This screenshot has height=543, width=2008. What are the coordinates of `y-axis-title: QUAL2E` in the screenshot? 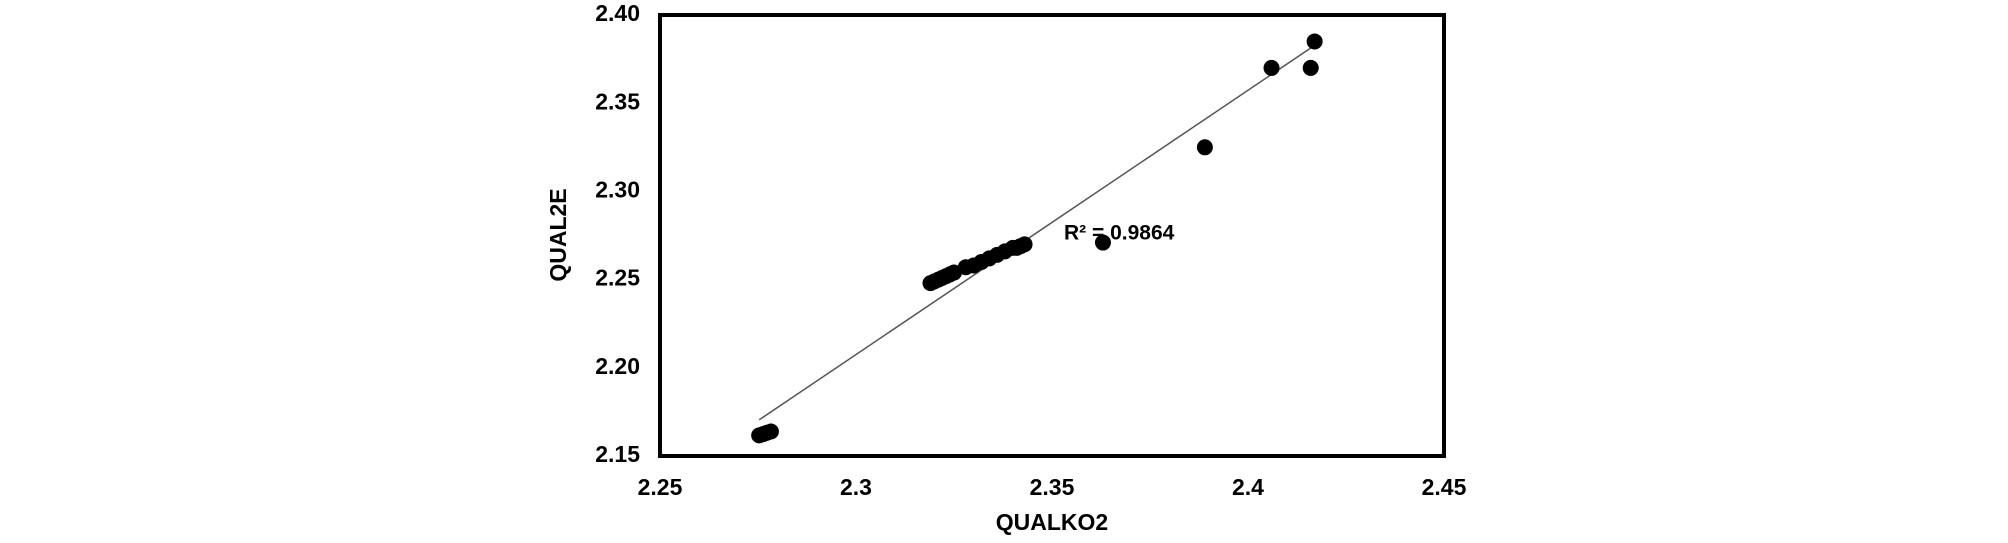 It's located at (558, 234).